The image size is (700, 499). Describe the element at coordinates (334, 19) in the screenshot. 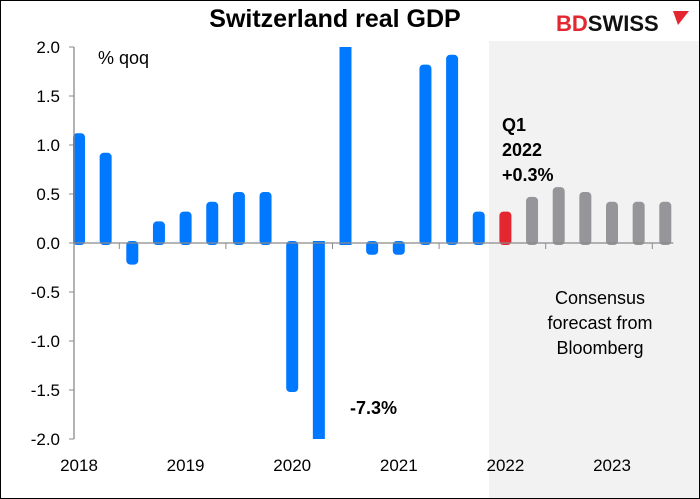

I see `chart-title: Switzerland real GDP` at that location.